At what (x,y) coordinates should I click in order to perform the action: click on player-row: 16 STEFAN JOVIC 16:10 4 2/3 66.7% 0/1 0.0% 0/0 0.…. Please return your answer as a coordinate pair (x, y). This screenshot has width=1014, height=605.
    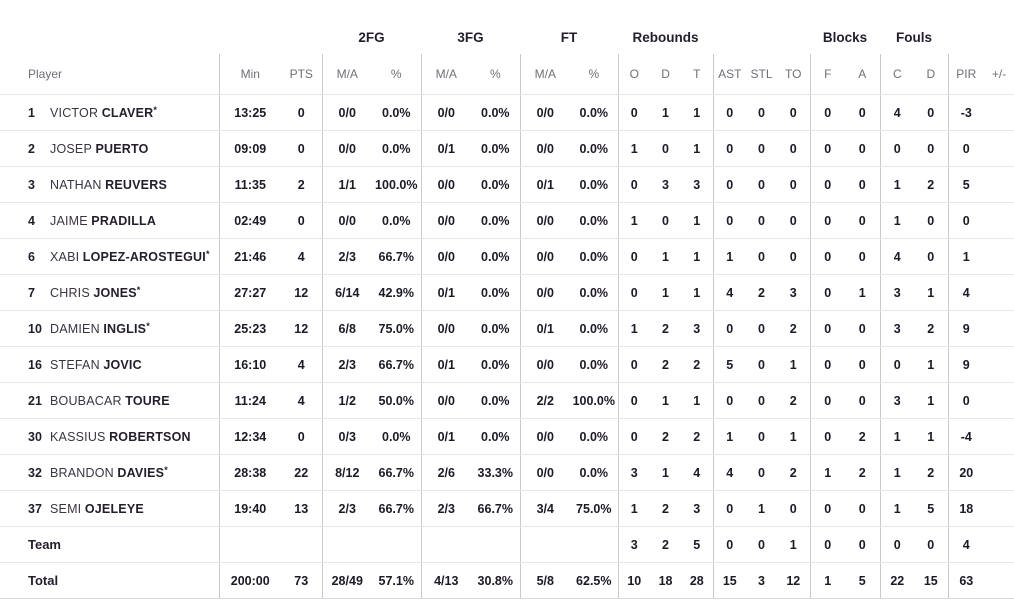
    Looking at the image, I should click on (507, 364).